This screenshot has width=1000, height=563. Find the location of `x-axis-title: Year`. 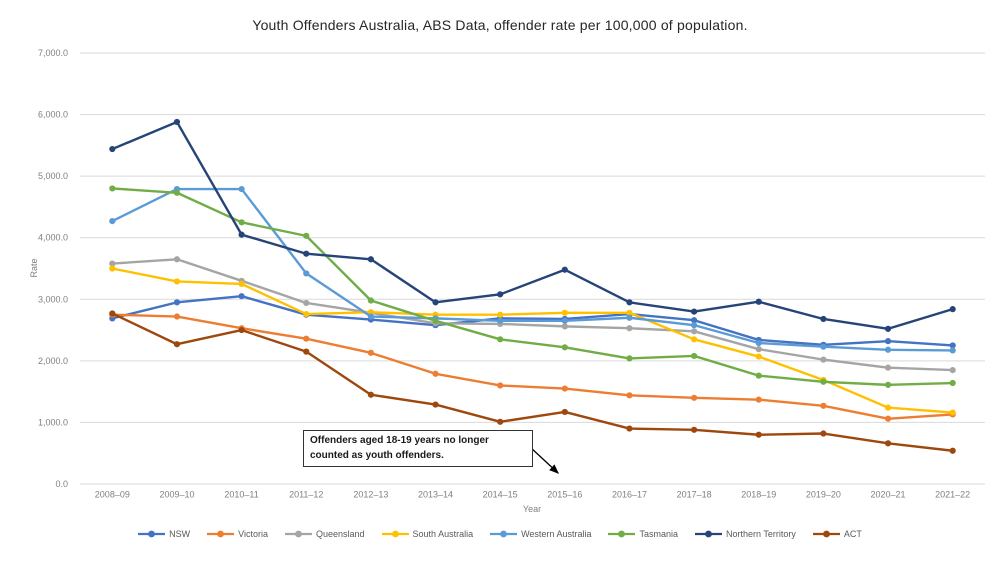

x-axis-title: Year is located at coordinates (532, 509).